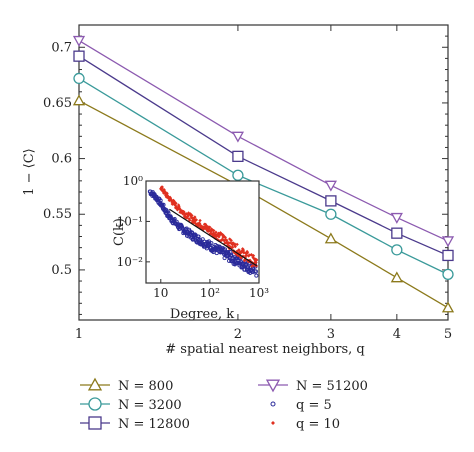 The width and height of the screenshot is (474, 452). What do you see at coordinates (119, 232) in the screenshot?
I see `inset-y-axis-title: C(k)` at bounding box center [119, 232].